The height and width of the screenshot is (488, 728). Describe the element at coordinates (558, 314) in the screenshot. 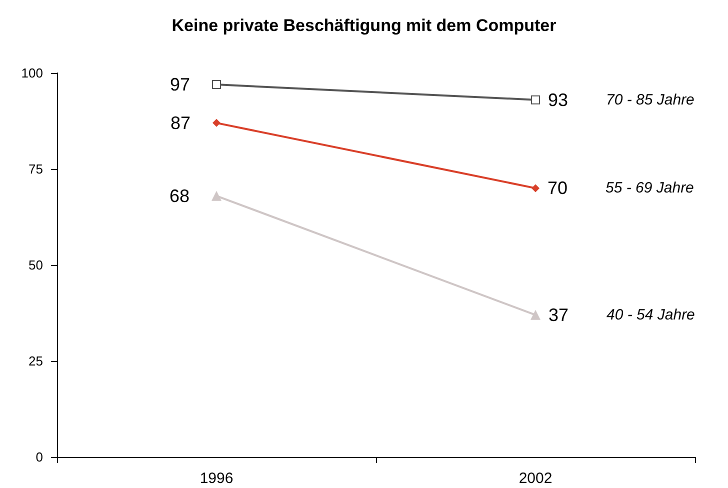

I see `data-label: 37` at that location.